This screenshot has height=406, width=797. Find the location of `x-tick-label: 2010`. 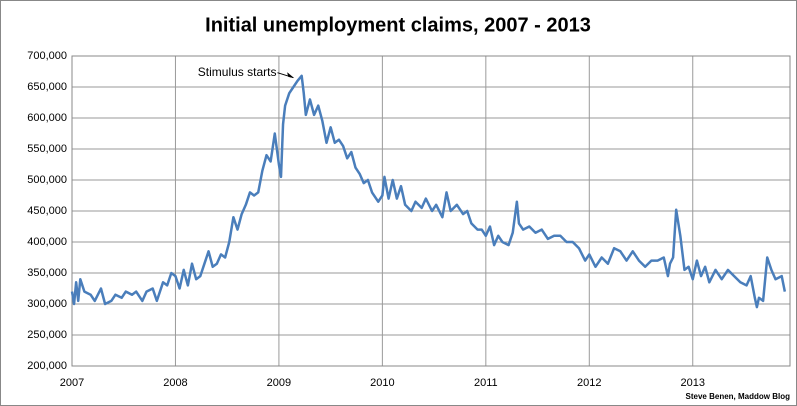

x-tick-label: 2010 is located at coordinates (382, 383).